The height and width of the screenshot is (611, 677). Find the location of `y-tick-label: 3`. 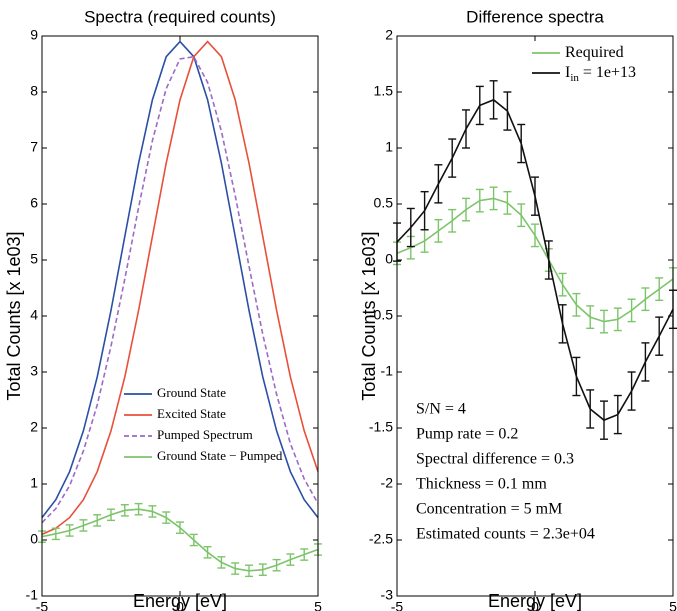

y-tick-label: 3 is located at coordinates (34, 371).